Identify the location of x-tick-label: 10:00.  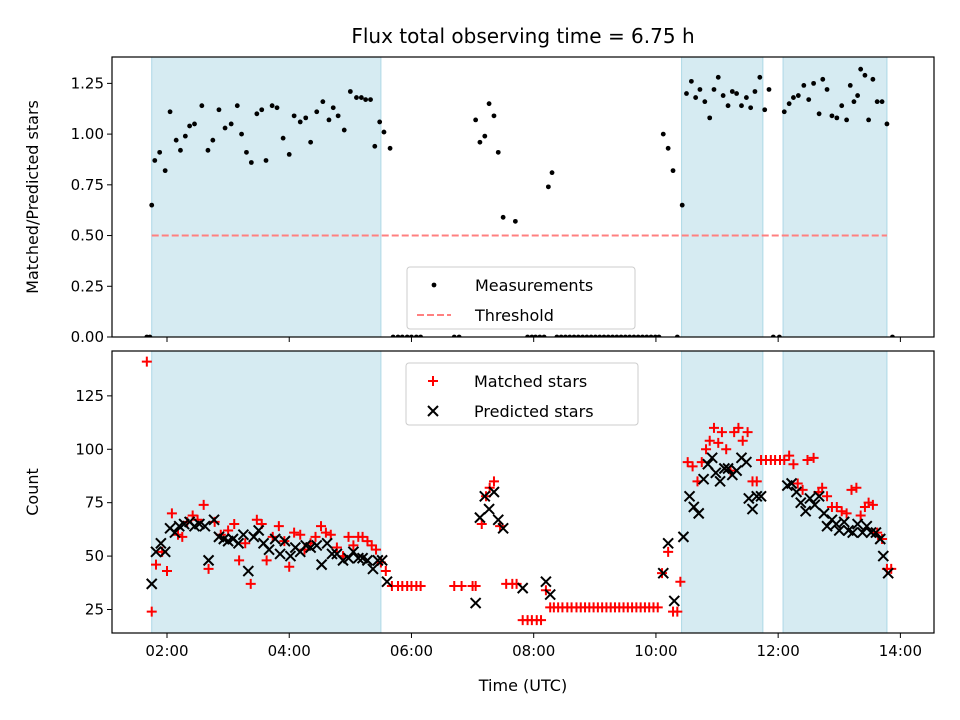
(655, 651).